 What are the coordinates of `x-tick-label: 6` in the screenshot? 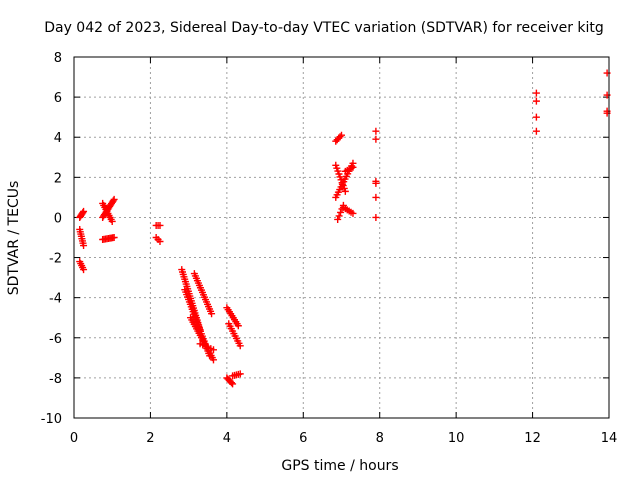 It's located at (303, 438).